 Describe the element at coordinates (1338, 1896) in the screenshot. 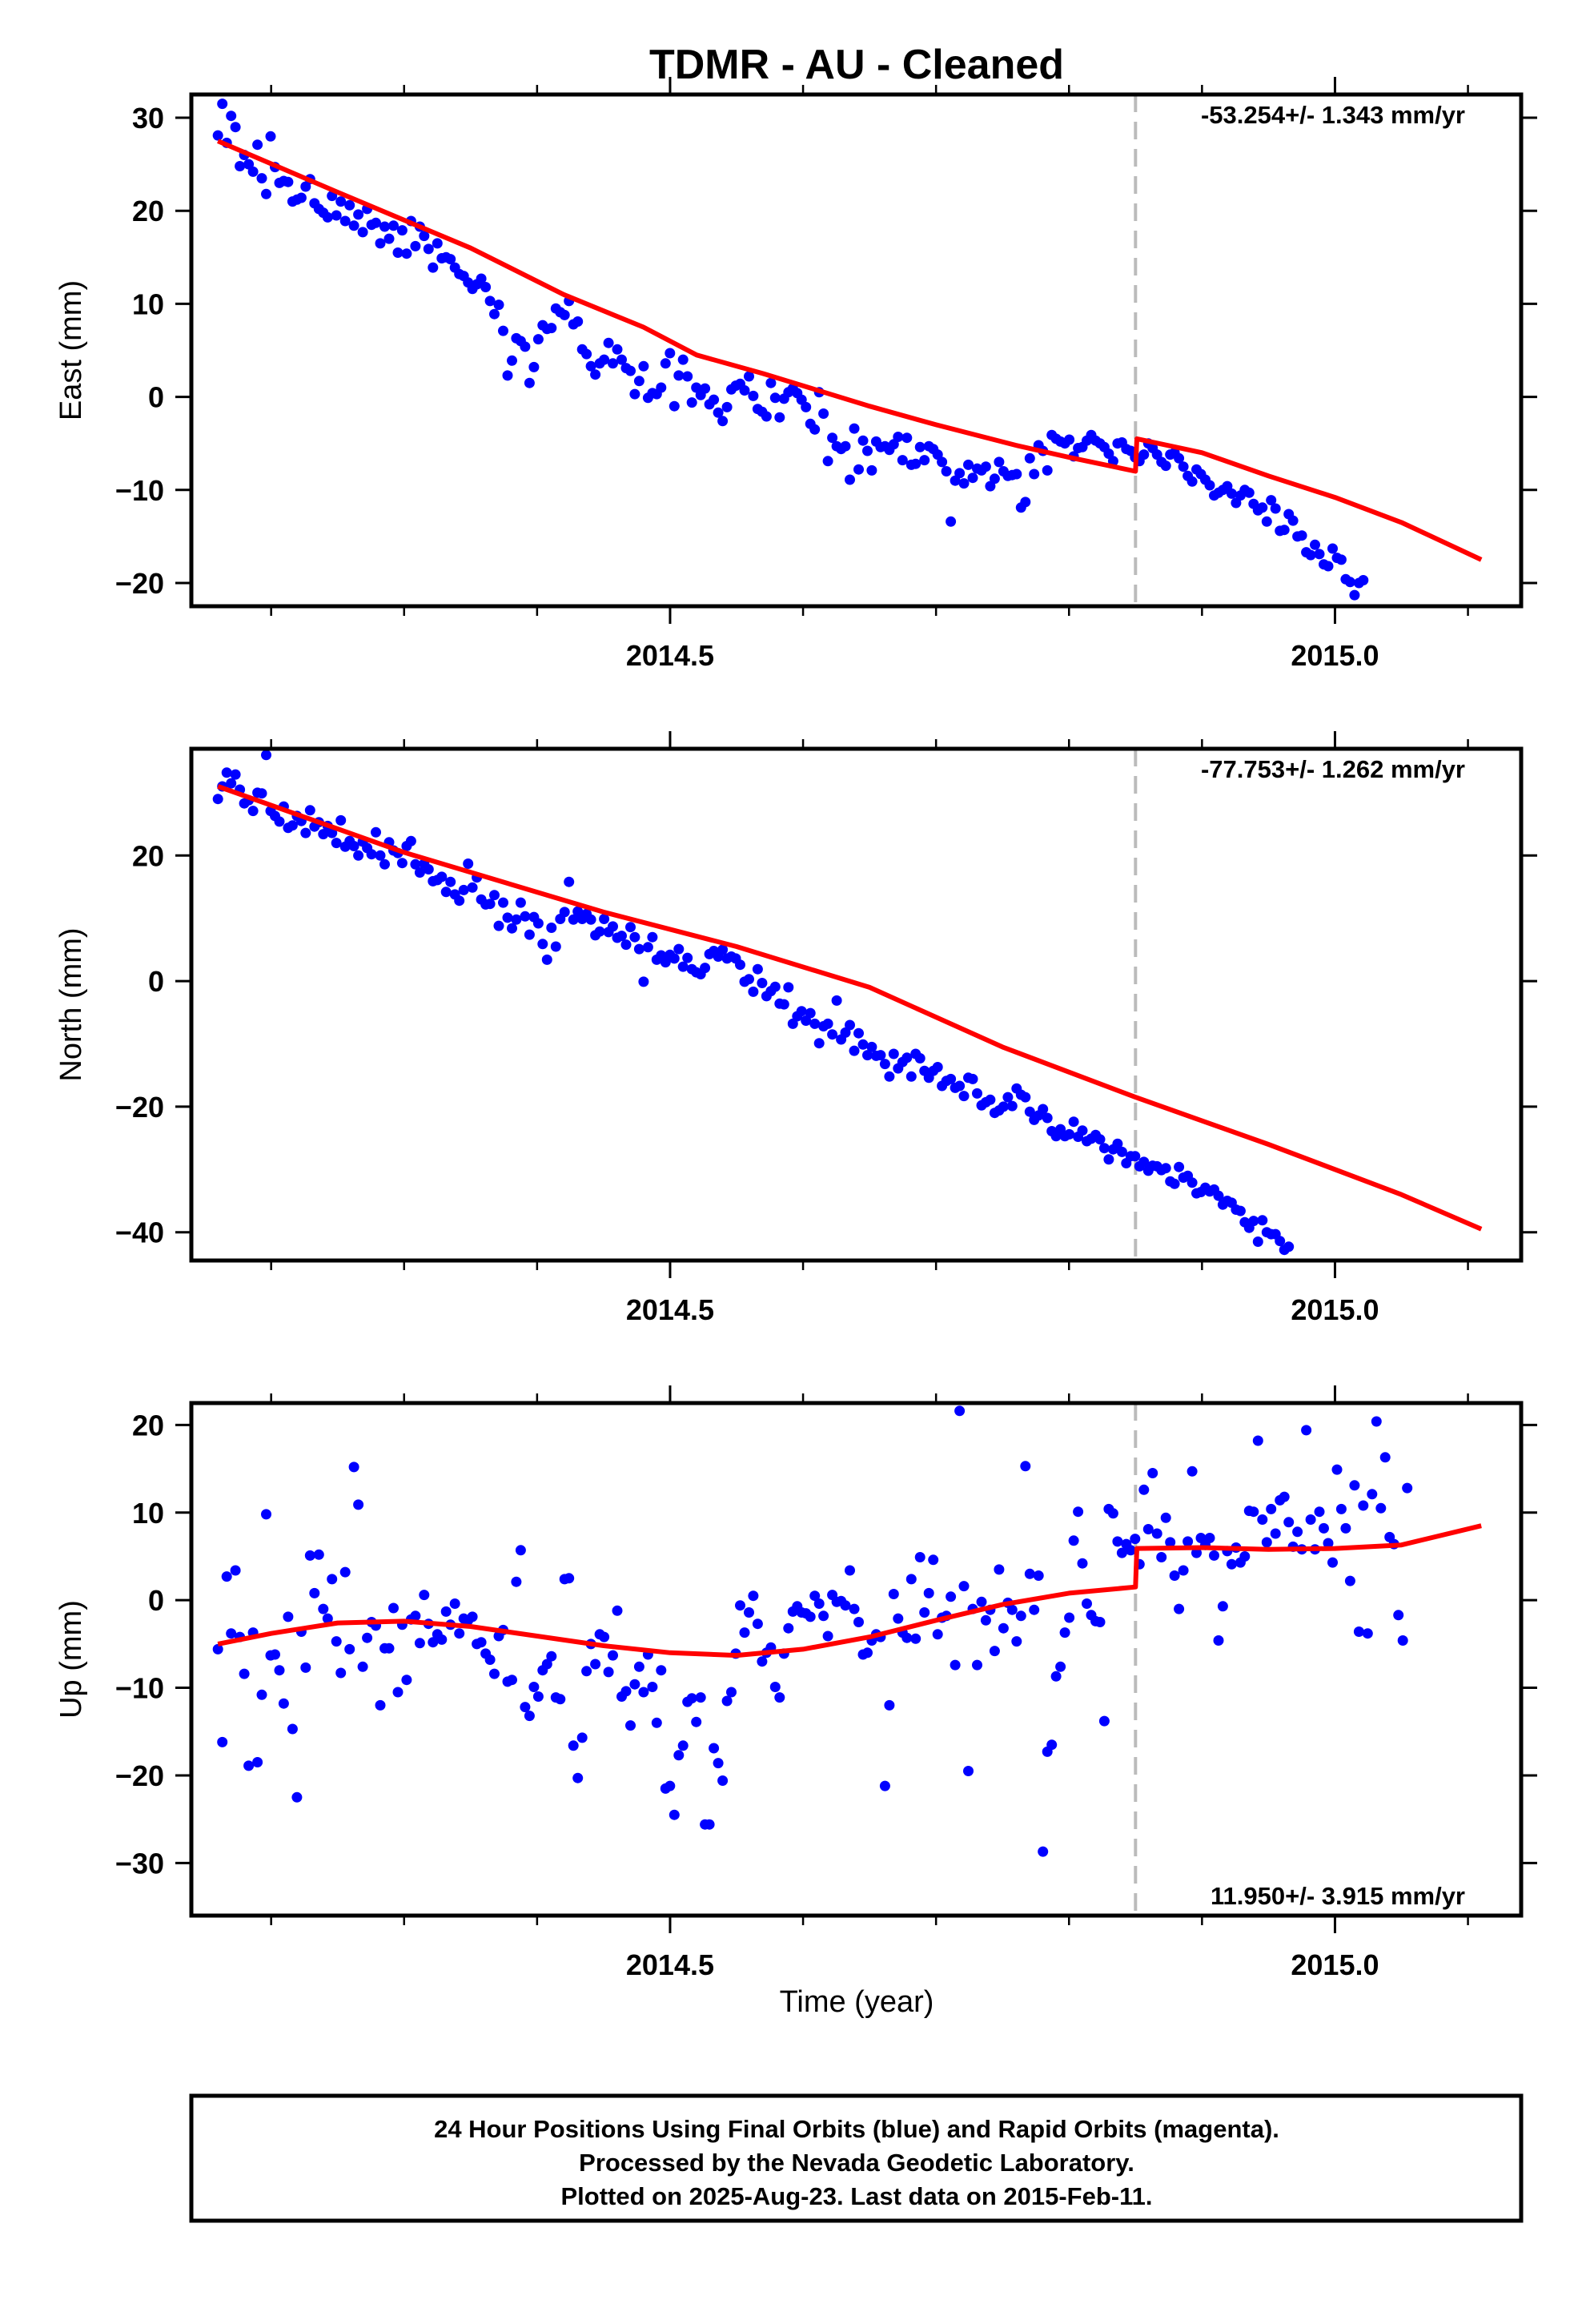

I see `velocity-label: 11.950+/- 3.915 mm/yr` at that location.